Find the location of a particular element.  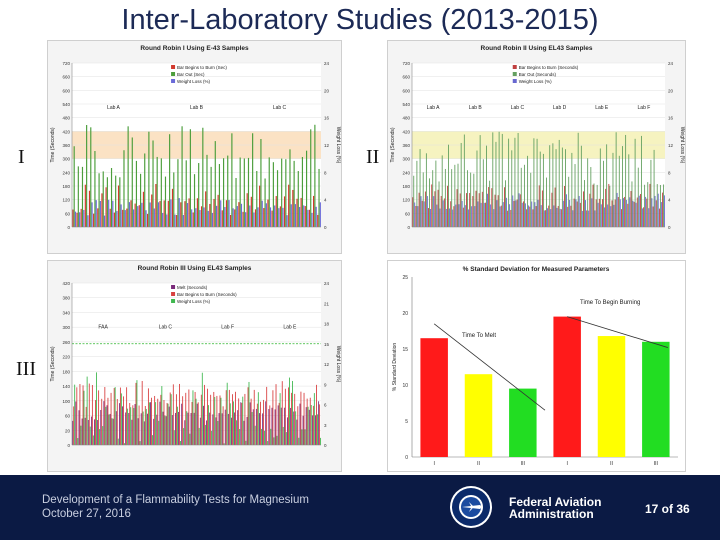

y-tick-label: 180 is located at coordinates (406, 186).